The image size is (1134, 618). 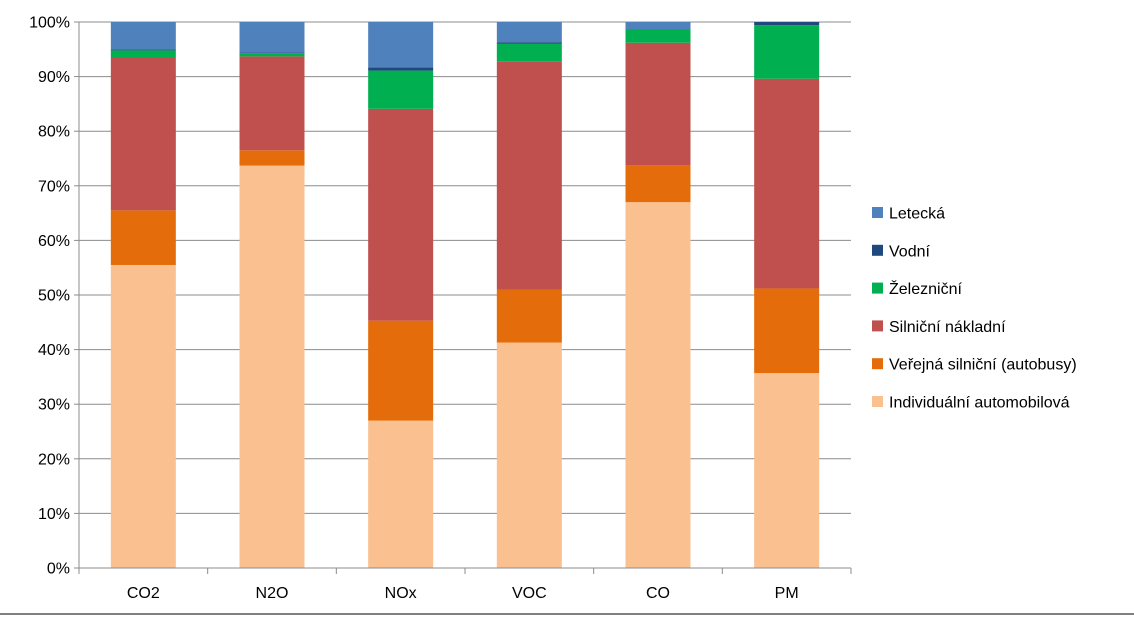 I want to click on y-tick-label: 70%, so click(x=54, y=186).